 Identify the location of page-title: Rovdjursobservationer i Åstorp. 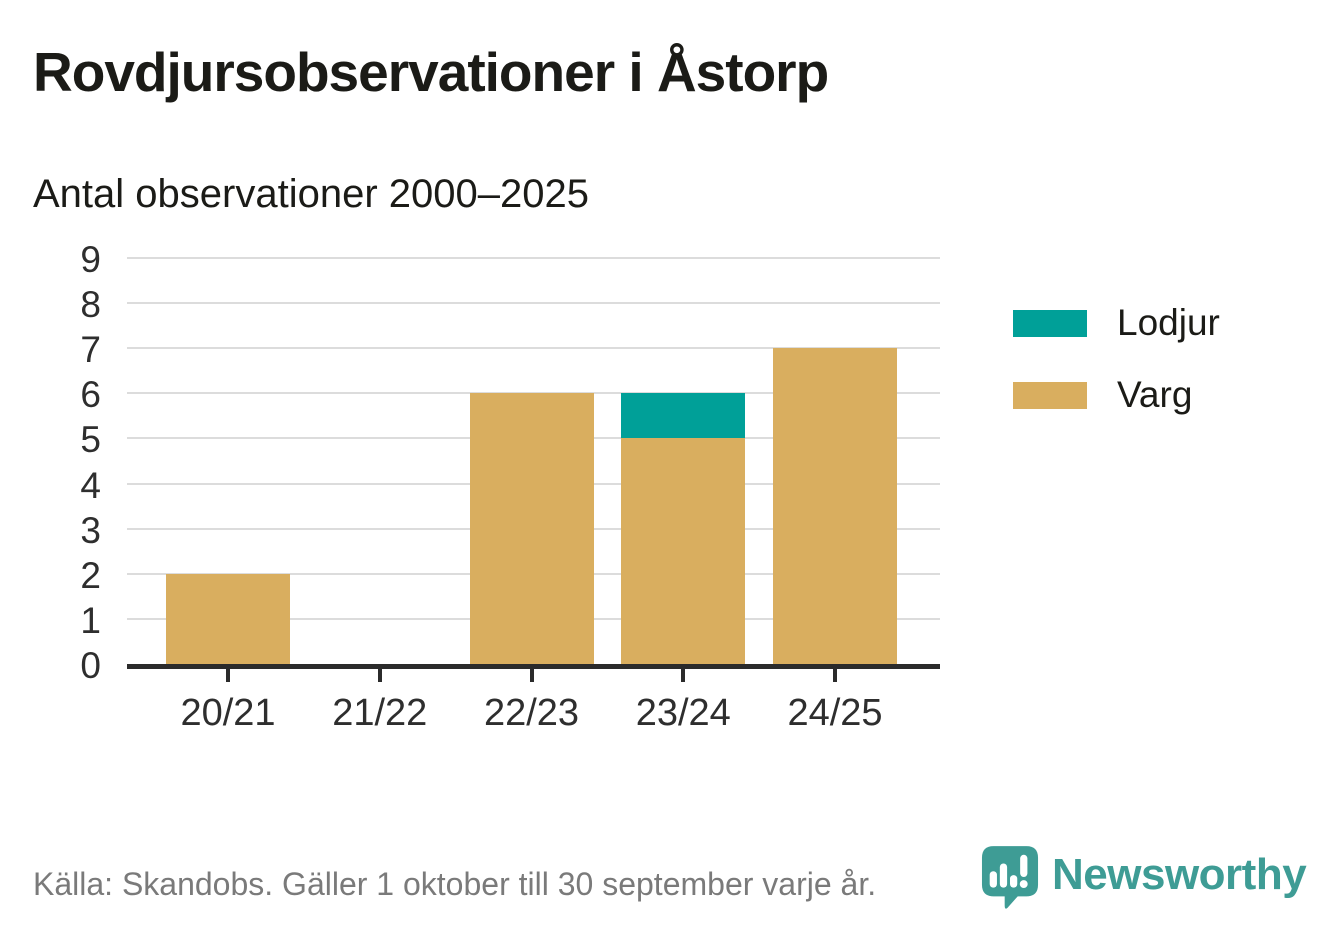
(431, 72).